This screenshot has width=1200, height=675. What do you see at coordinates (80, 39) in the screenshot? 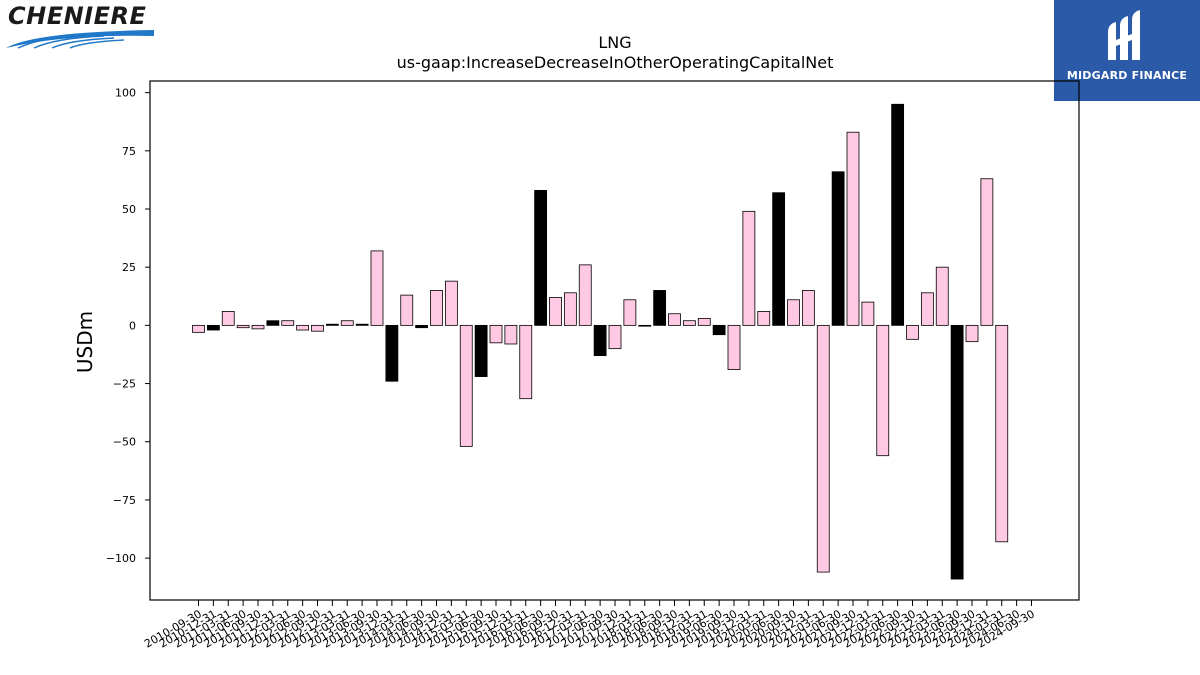
I see `cheniere-wave-icon` at bounding box center [80, 39].